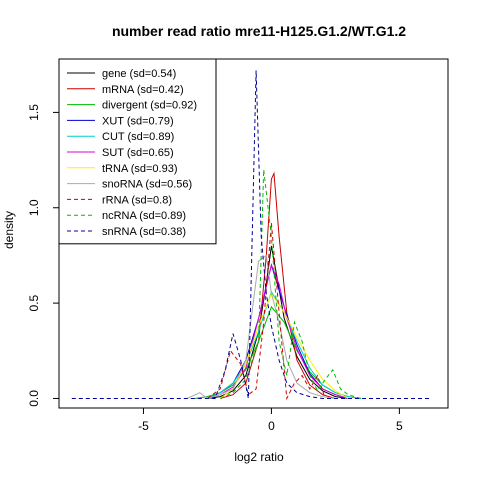 This screenshot has width=480, height=480. Describe the element at coordinates (143, 426) in the screenshot. I see `x-tick-label: -5` at that location.